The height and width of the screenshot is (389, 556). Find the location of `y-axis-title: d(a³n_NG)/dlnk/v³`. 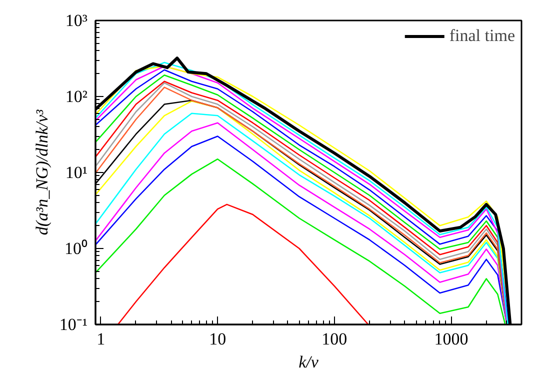

y-axis-title: d(a³n_NG)/dlnk/v³ is located at coordinates (42, 172).